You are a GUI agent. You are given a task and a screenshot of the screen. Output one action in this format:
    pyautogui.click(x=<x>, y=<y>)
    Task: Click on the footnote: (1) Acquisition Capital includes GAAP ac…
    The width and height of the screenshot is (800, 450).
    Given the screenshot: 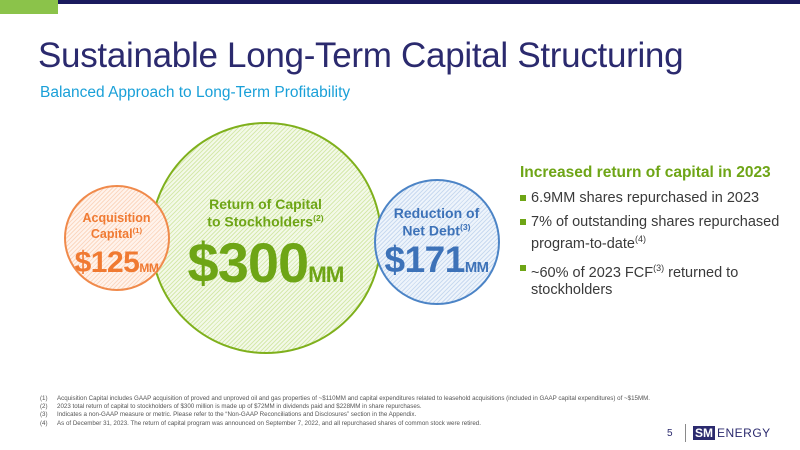 What is the action you would take?
    pyautogui.click(x=345, y=398)
    